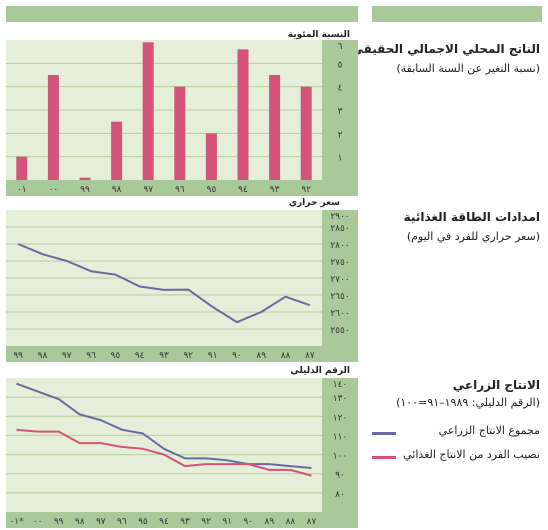 This screenshot has width=548, height=530. Describe the element at coordinates (213, 356) in the screenshot. I see `chart2-xtick-label: ٩١` at that location.